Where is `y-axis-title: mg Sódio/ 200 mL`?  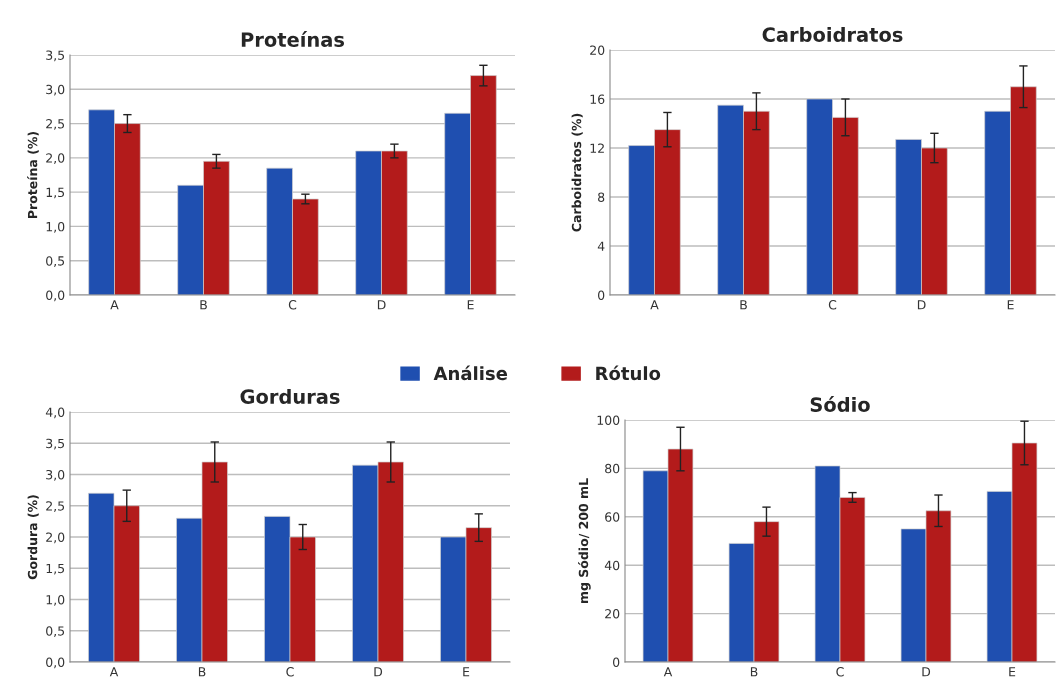
y-axis-title: mg Sódio/ 200 mL is located at coordinates (584, 541).